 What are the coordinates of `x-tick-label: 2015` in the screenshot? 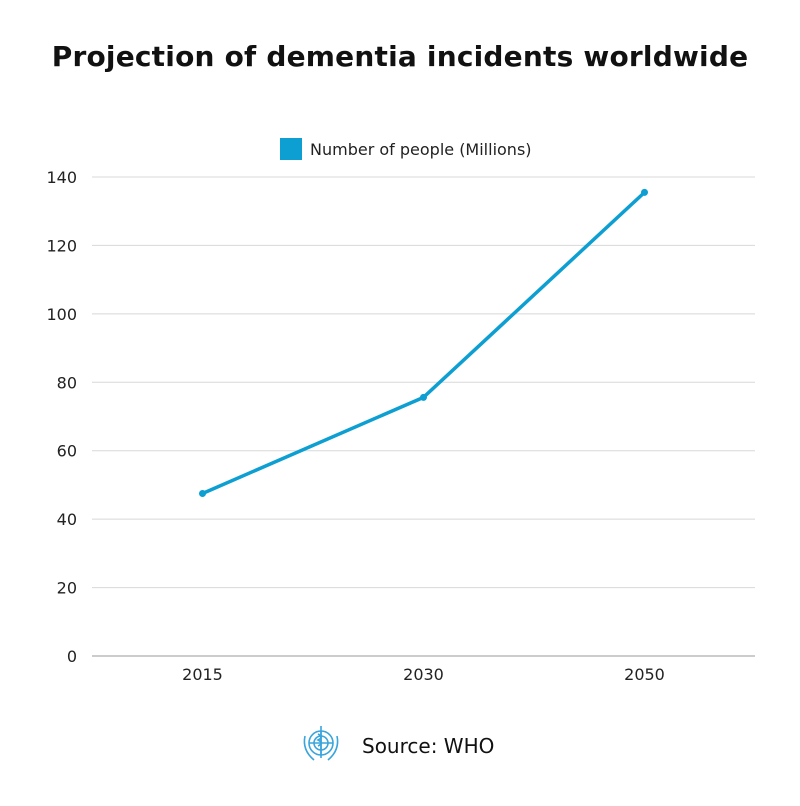 It's located at (202, 674).